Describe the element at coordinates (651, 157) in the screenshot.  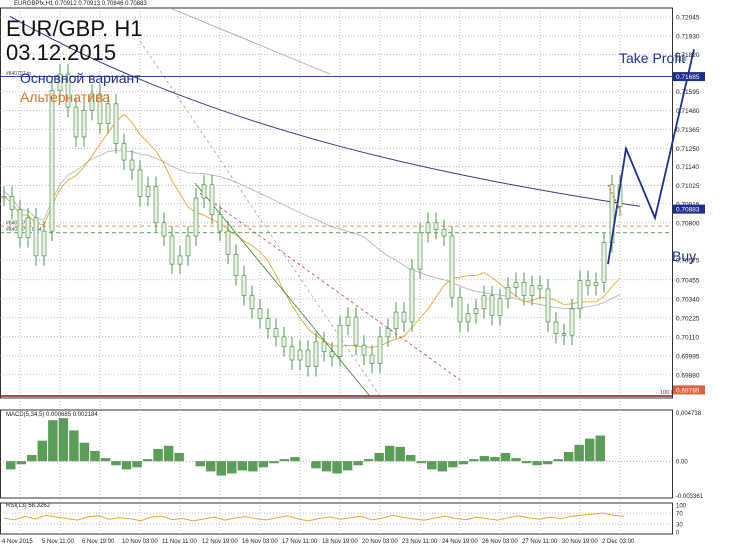
I see `forecast-main-arrow` at that location.